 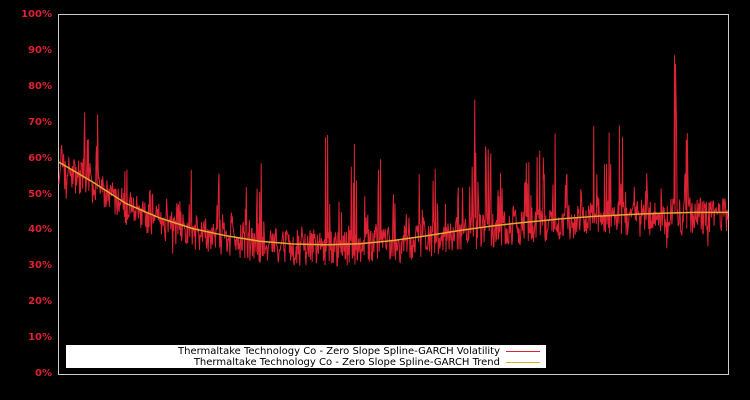 I want to click on y-tick-label: 30%, so click(x=40, y=266).